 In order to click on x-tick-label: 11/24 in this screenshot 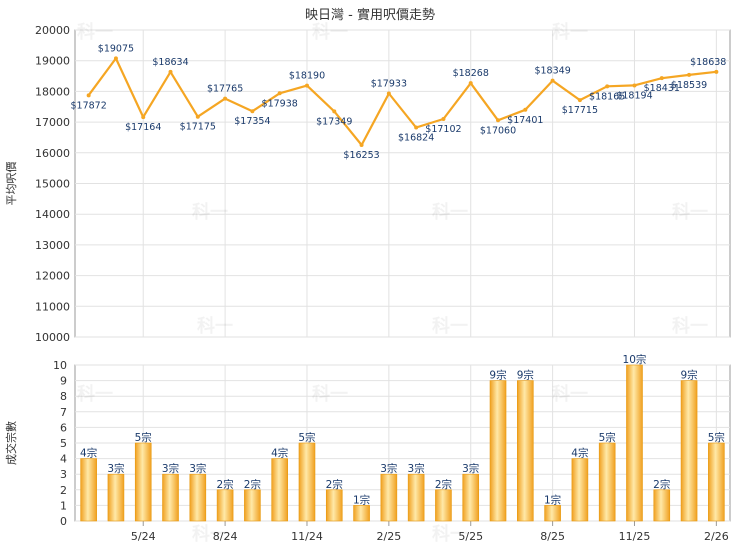, I will do `click(307, 536)`.